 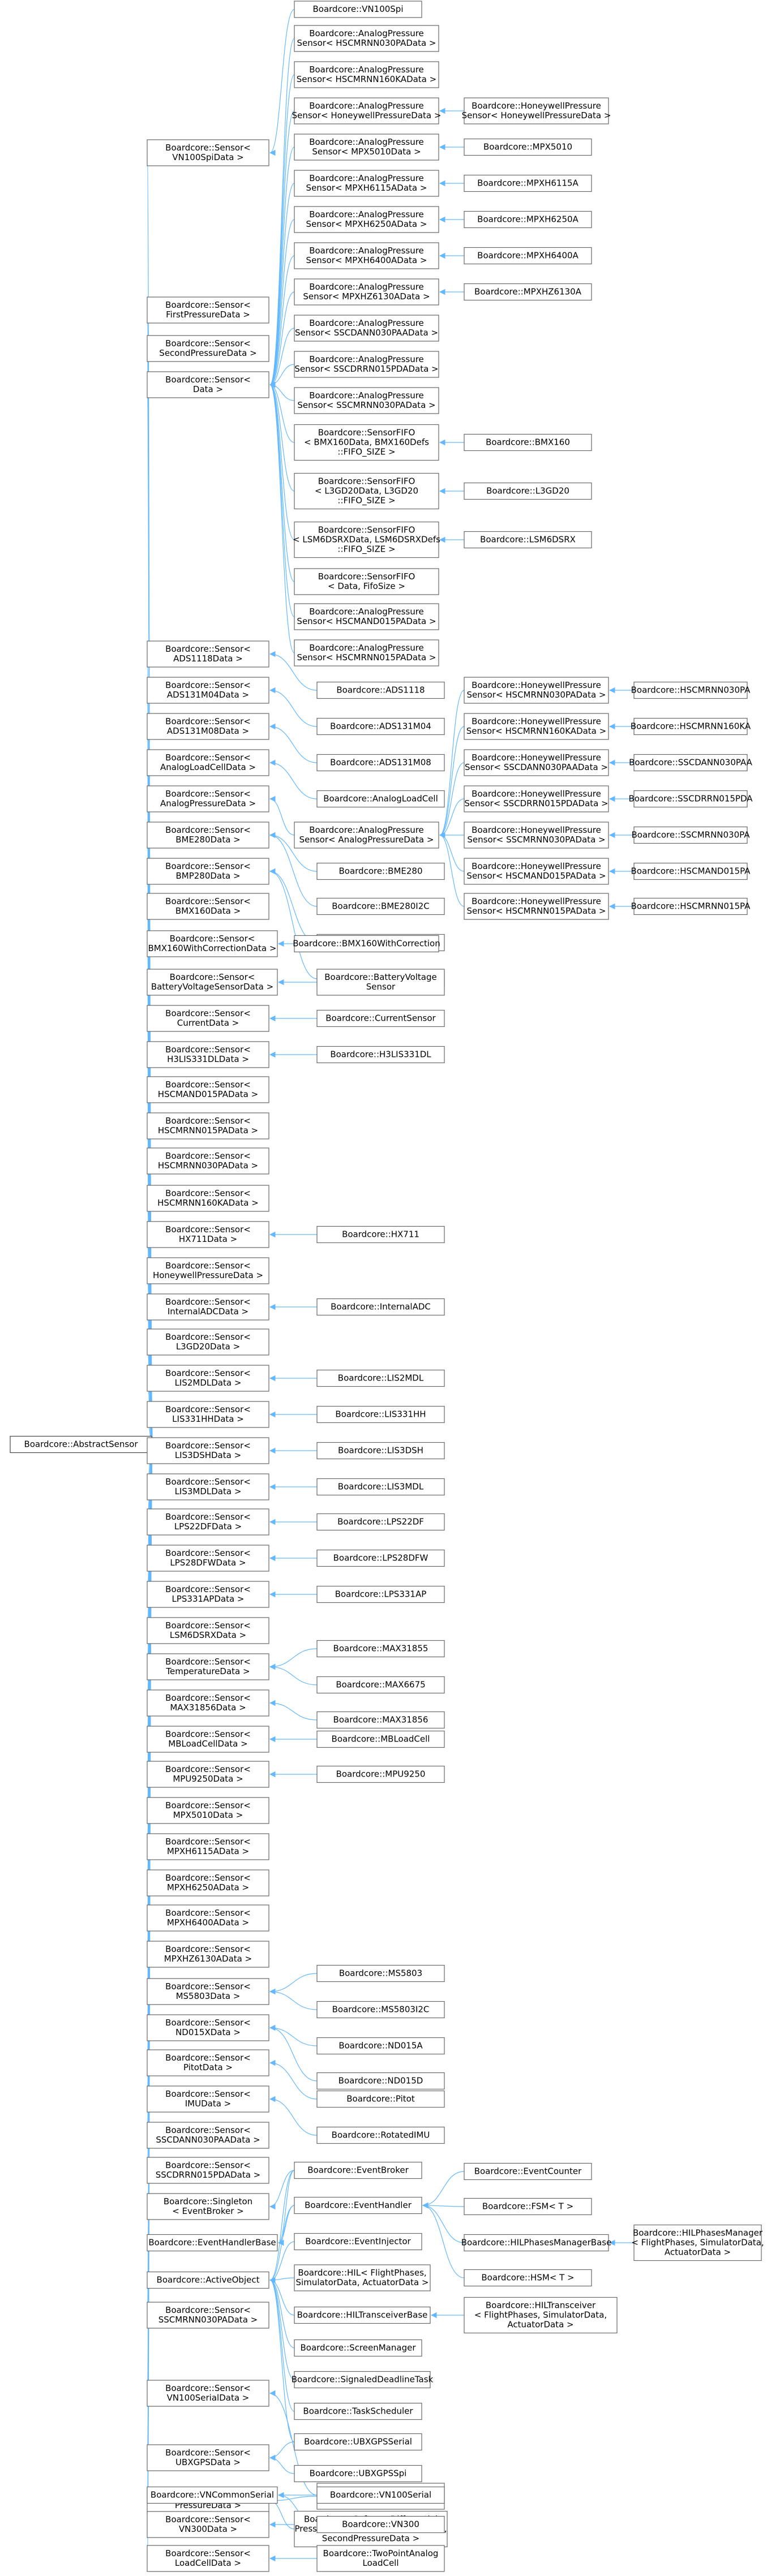 What do you see at coordinates (380, 1415) in the screenshot?
I see `class-node-lis331hh: Boardcore::LIS331HH` at bounding box center [380, 1415].